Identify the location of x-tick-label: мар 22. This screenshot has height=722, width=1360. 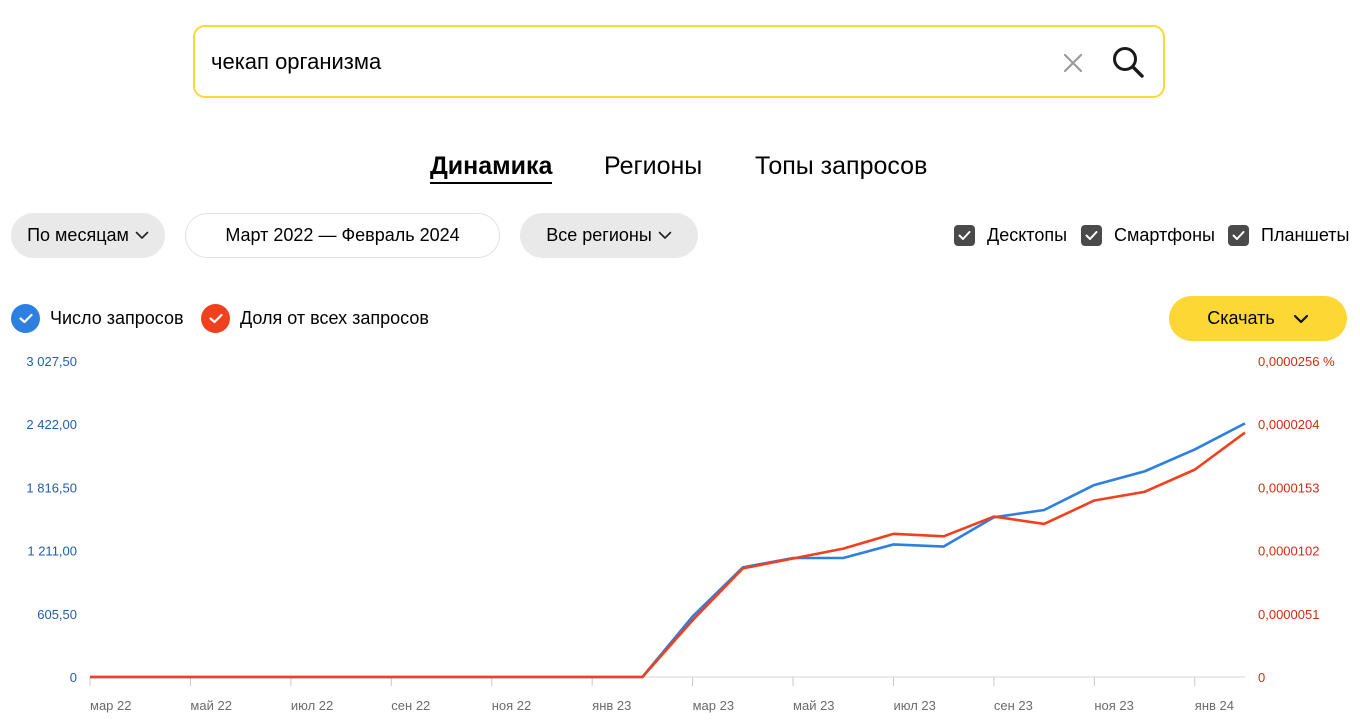
(110, 705).